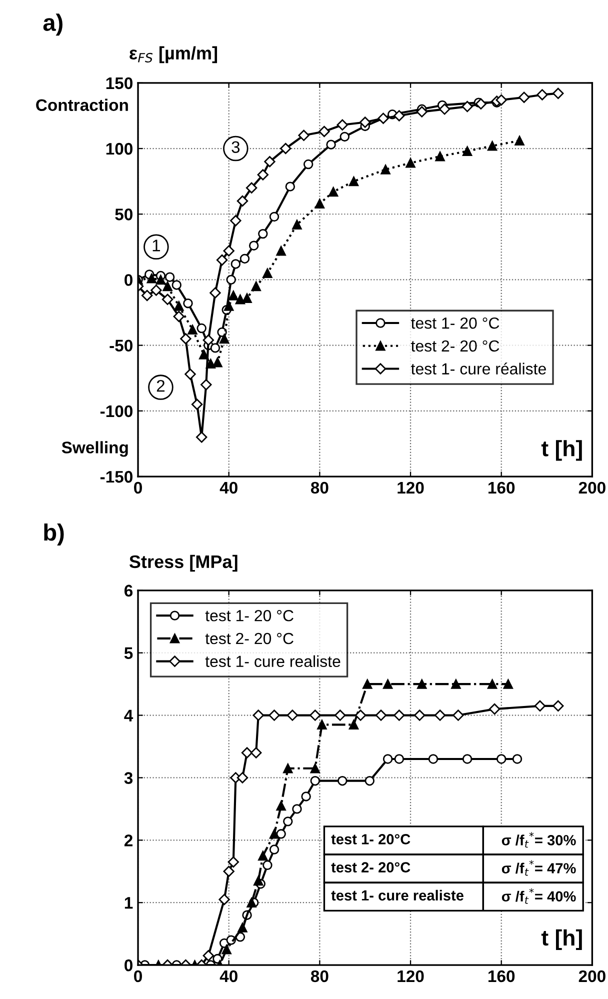  What do you see at coordinates (128, 778) in the screenshot?
I see `y-tick-label: 3` at bounding box center [128, 778].